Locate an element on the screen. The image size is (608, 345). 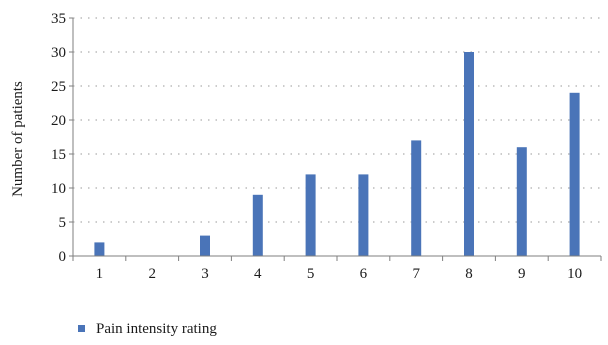
y-tick-label-0: 0 is located at coordinates (63, 257).